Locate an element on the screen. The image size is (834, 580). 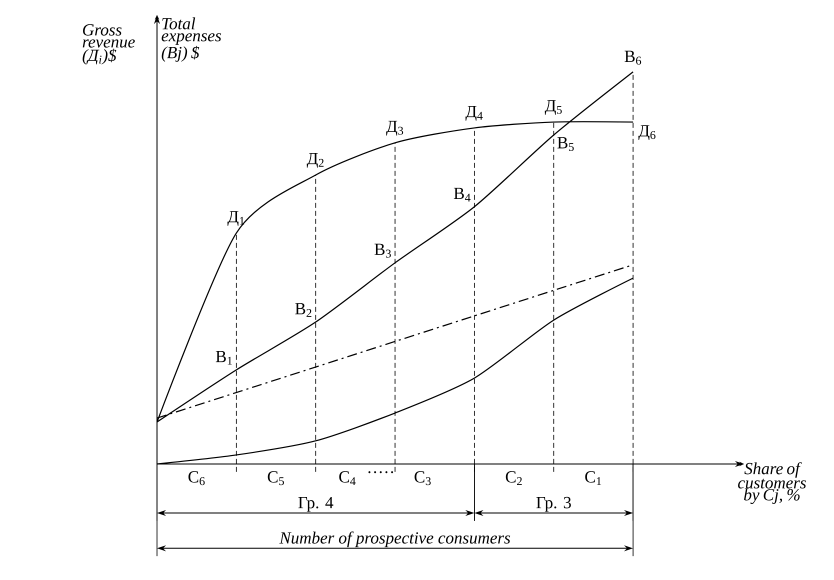
text: C$_{1}$ is located at coordinates (593, 478).